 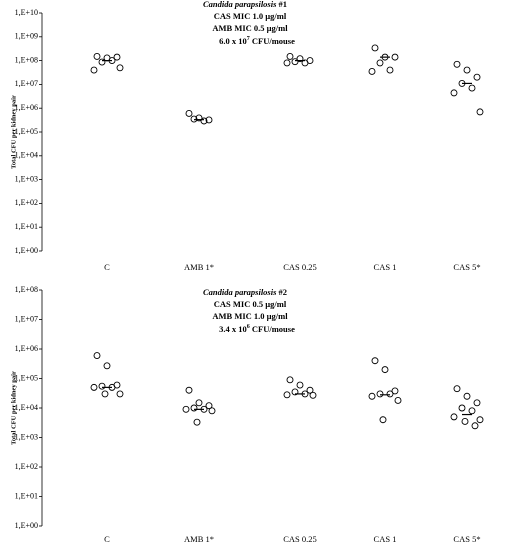 I want to click on isolate: #1, so click(x=283, y=4).